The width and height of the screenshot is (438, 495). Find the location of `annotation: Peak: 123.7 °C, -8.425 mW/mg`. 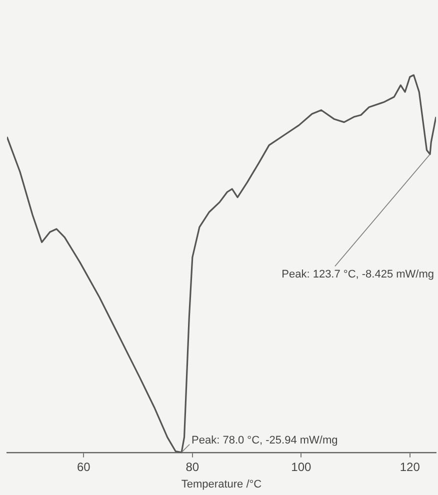

annotation: Peak: 123.7 °C, -8.425 mW/mg is located at coordinates (358, 274).